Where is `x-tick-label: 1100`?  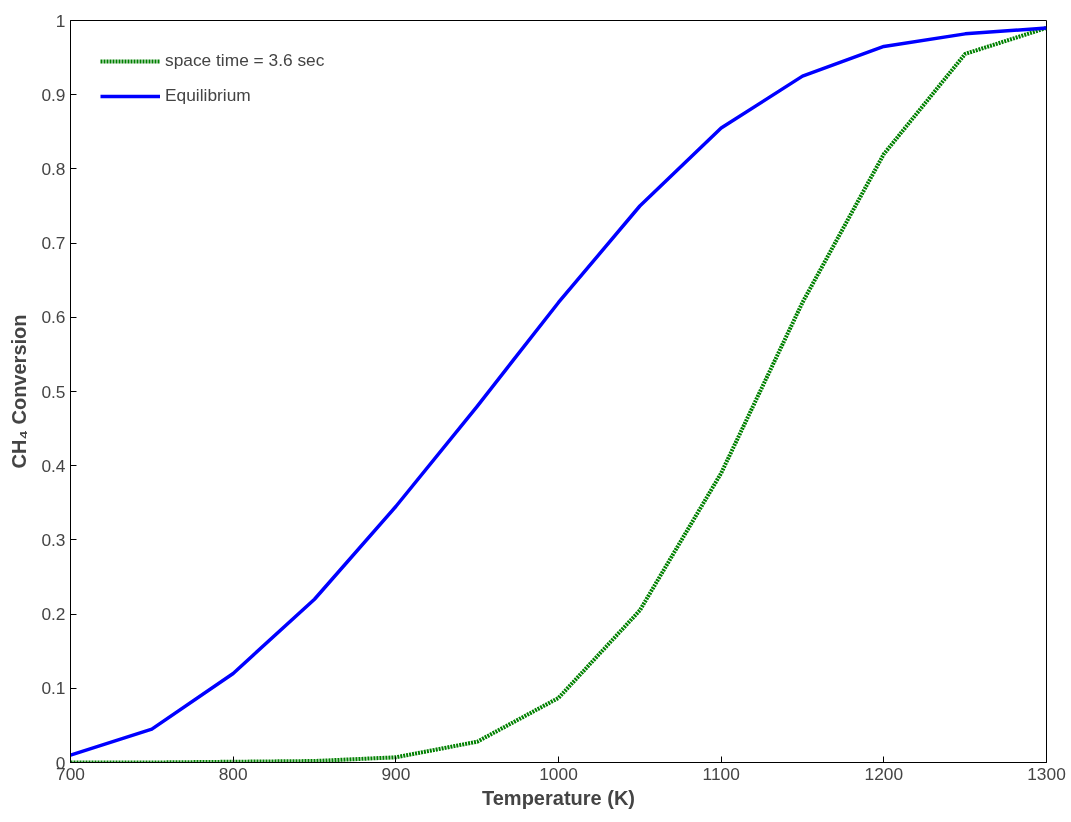
x-tick-label: 1100 is located at coordinates (721, 773).